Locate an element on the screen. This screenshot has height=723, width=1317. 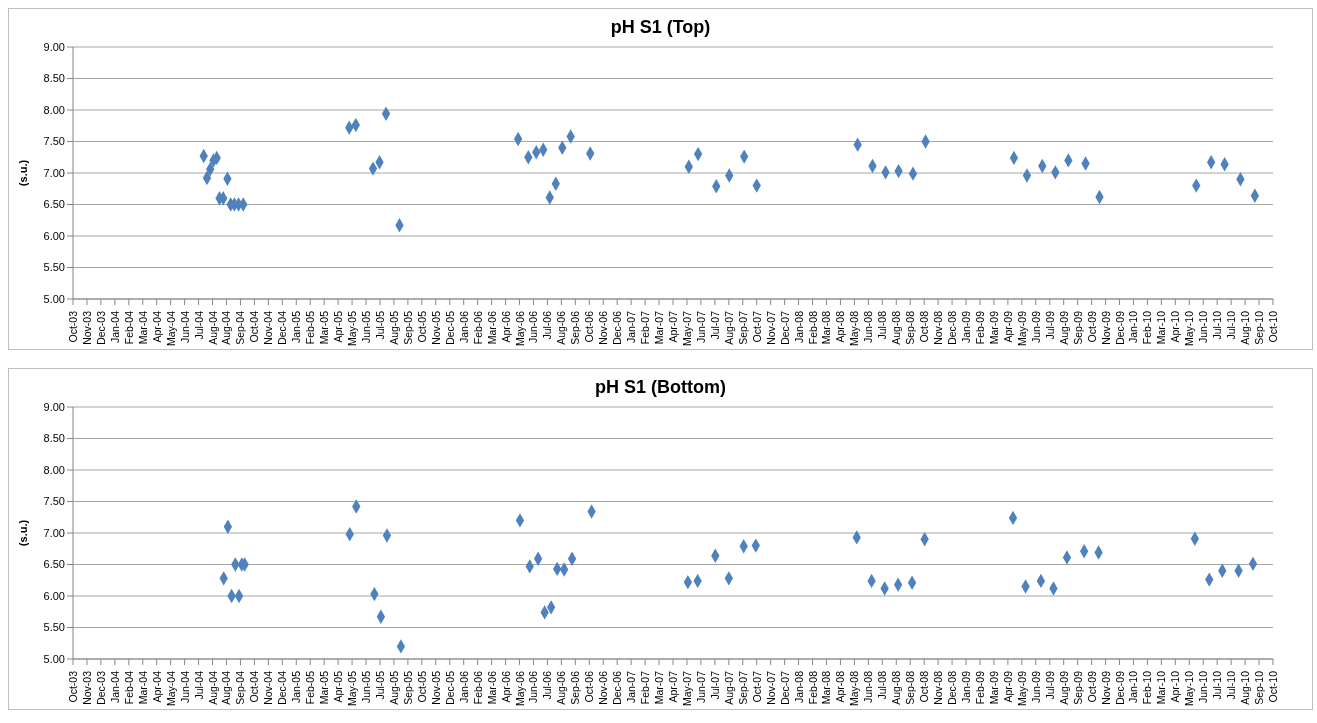
x-tick-label: Sep-10 is located at coordinates (1259, 327).